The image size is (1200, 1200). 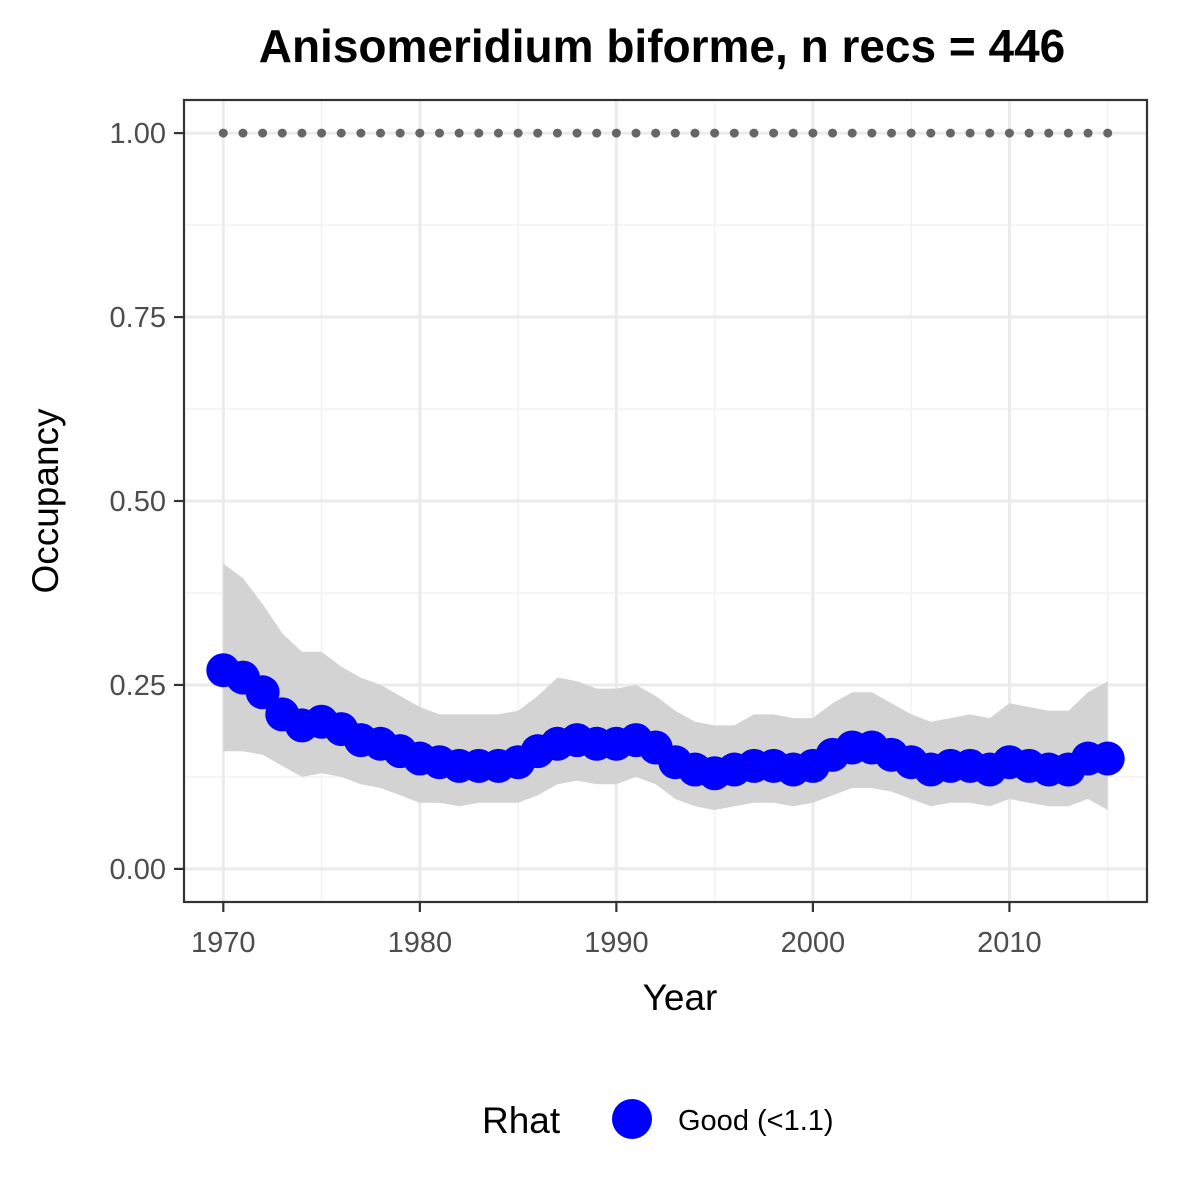 I want to click on x-tick-label: 2000, so click(x=813, y=943).